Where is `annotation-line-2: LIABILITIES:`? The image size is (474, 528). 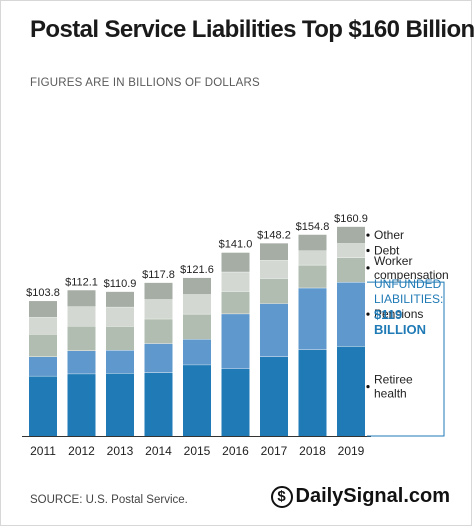
annotation-line-2: LIABILITIES: is located at coordinates (408, 299).